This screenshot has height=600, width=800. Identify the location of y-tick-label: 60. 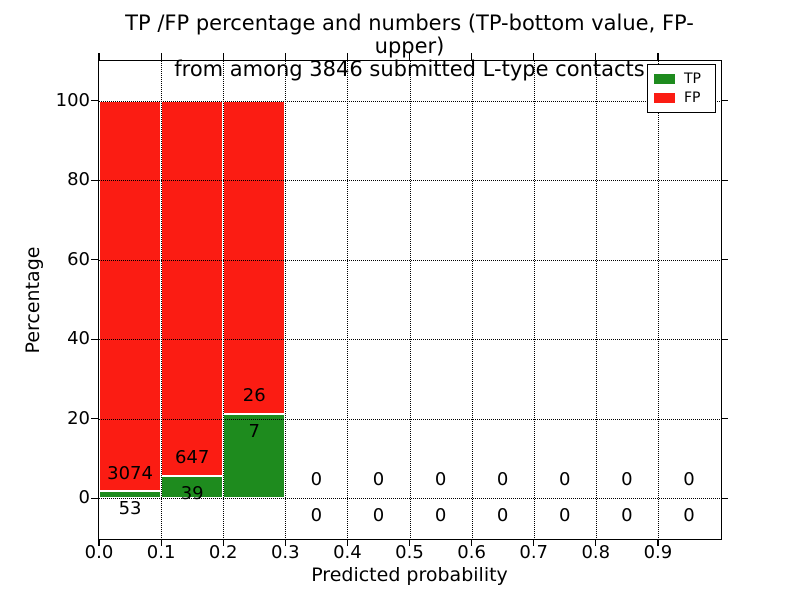
(78, 259).